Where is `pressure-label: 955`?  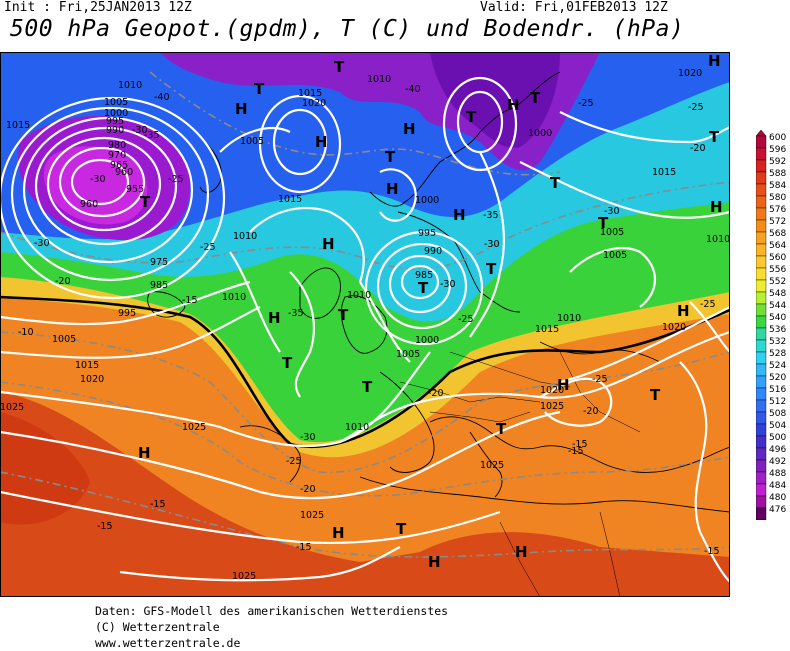 pressure-label: 955 is located at coordinates (135, 189).